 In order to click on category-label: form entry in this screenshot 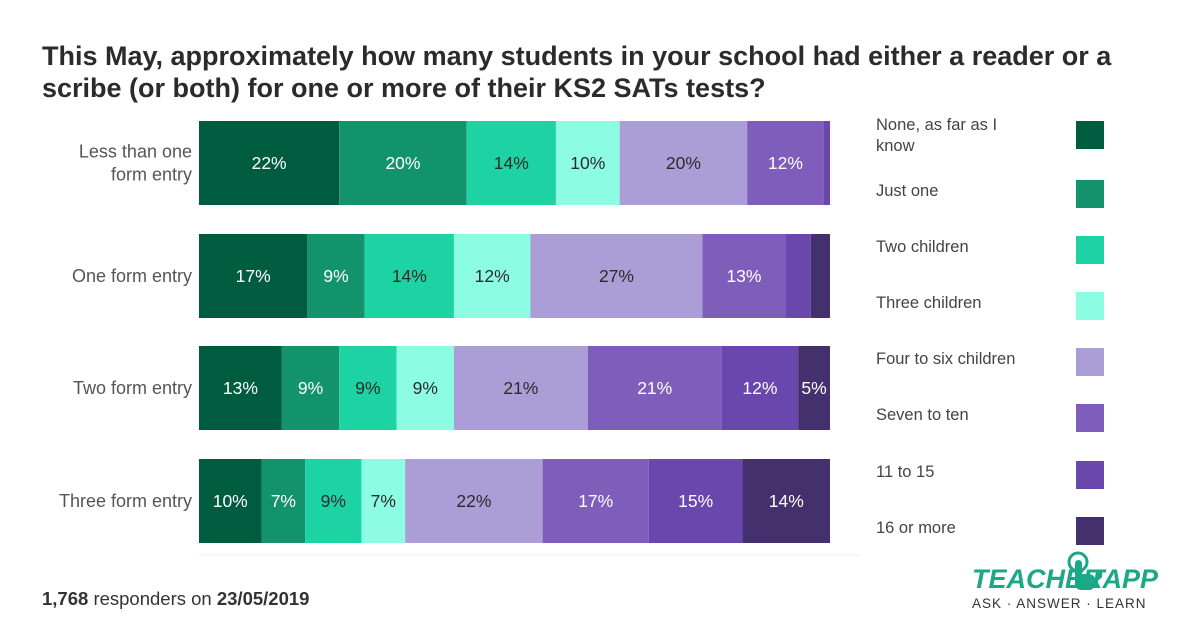, I will do `click(151, 175)`.